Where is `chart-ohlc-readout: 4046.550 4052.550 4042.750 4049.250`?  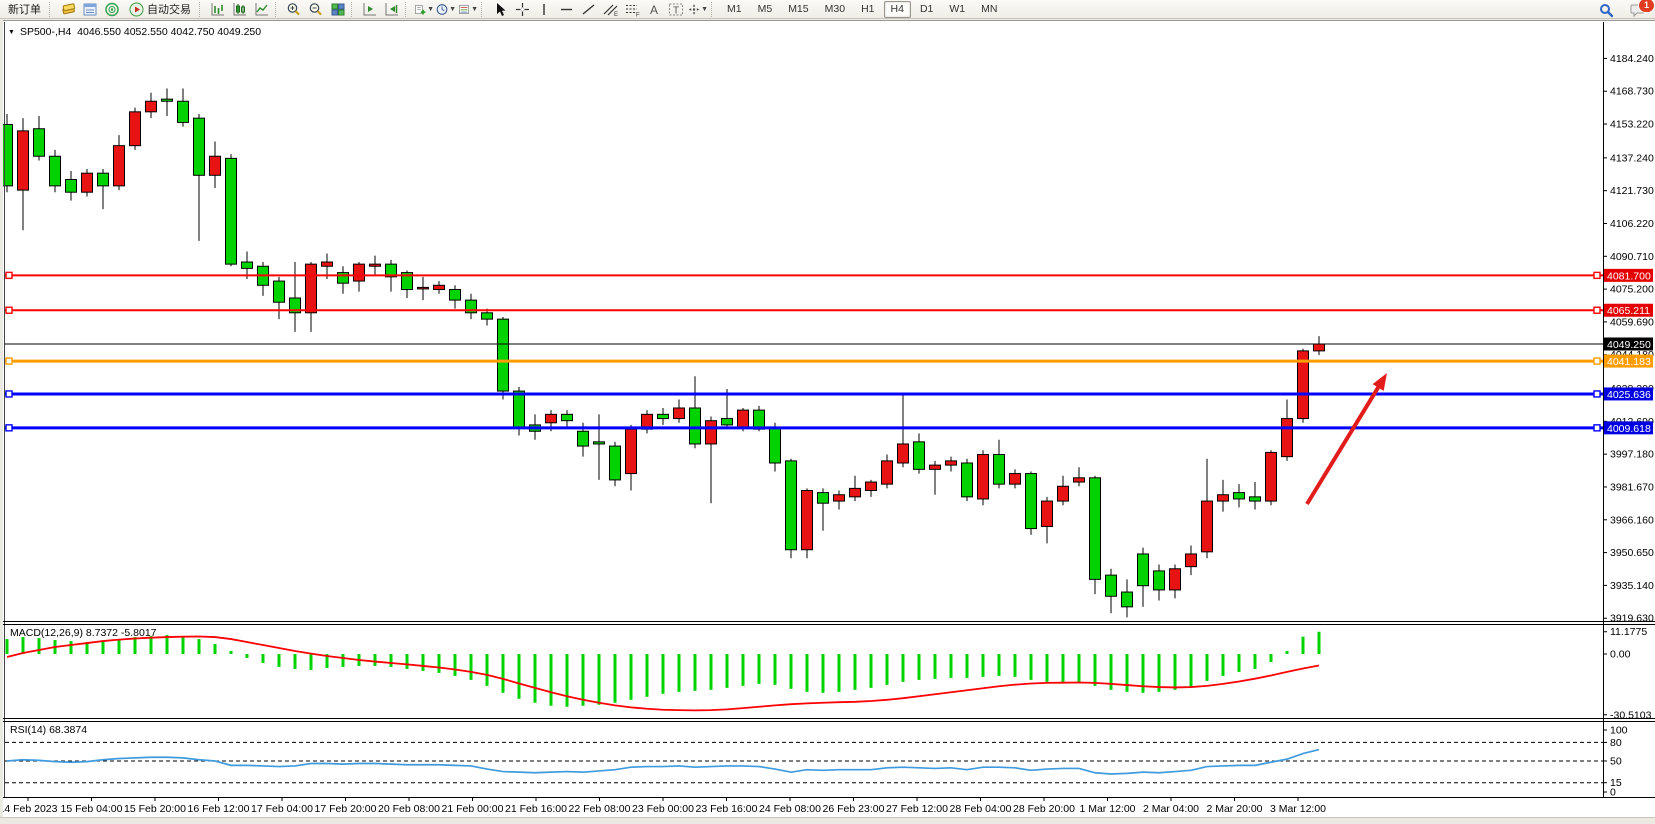
chart-ohlc-readout: 4046.550 4052.550 4042.750 4049.250 is located at coordinates (169, 32).